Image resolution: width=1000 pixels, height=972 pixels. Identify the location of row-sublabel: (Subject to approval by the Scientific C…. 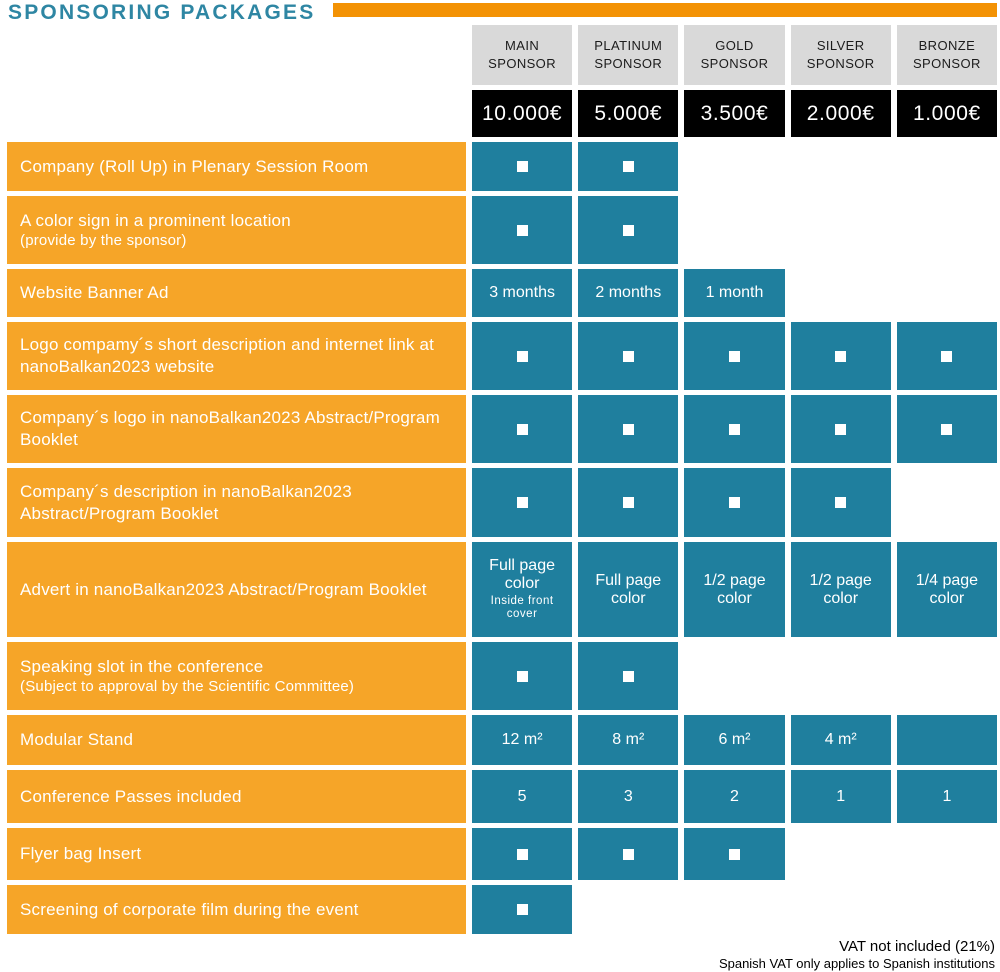
(187, 687).